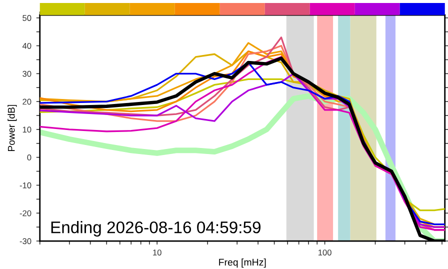 The height and width of the screenshot is (269, 448). What do you see at coordinates (29, 157) in the screenshot?
I see `y-tick-label: 0` at bounding box center [29, 157].